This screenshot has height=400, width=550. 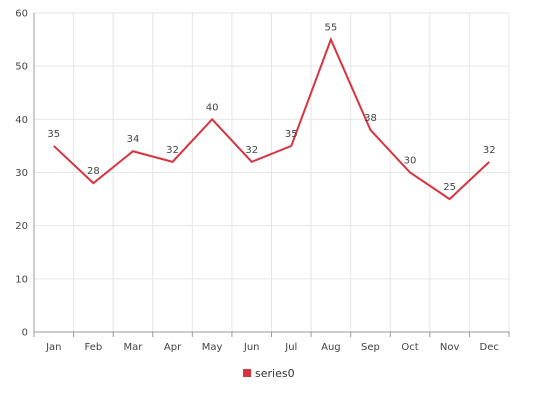 I want to click on y-tick-label: 10, so click(x=21, y=279).